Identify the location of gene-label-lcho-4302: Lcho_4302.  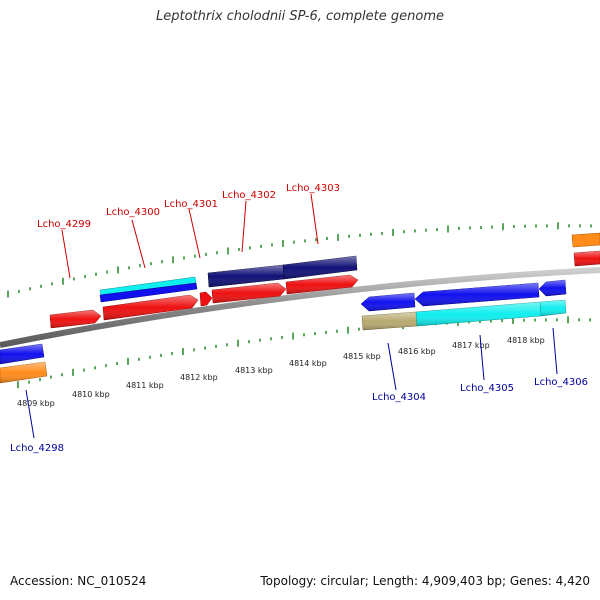
(249, 195).